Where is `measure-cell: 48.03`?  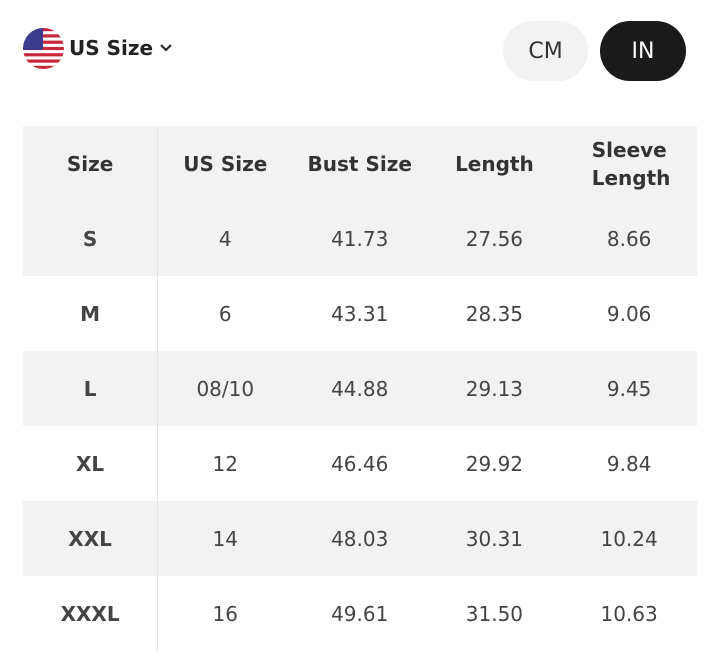
measure-cell: 48.03 is located at coordinates (360, 538).